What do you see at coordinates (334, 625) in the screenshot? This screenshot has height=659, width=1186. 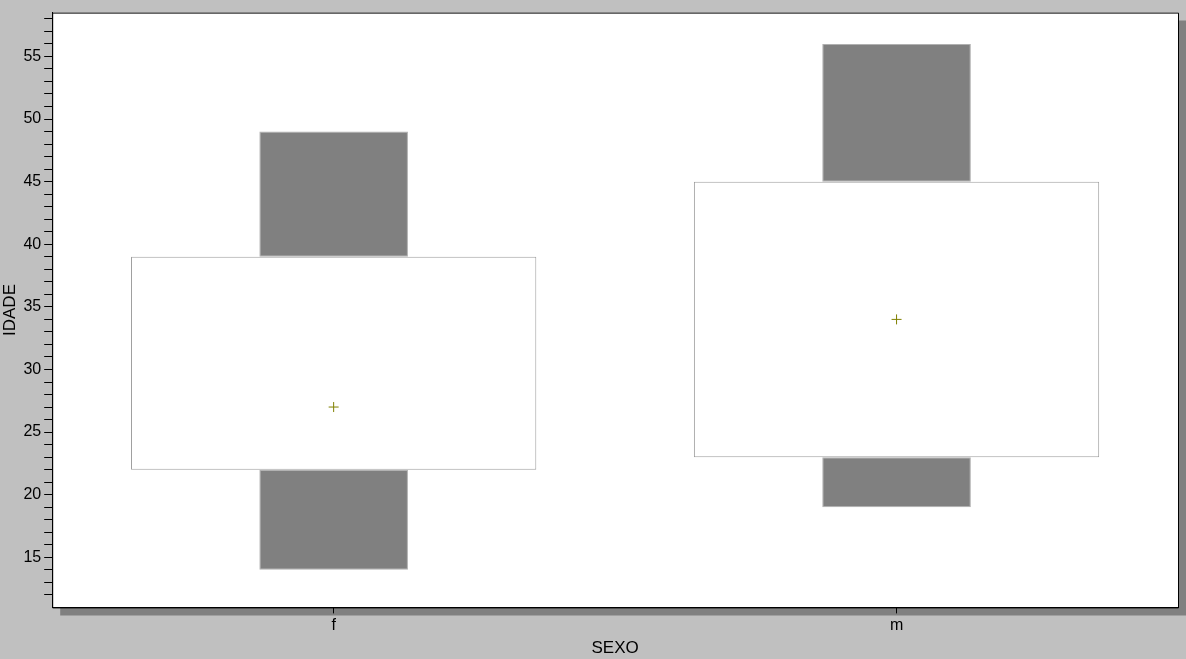 I see `x-tick-label: f` at bounding box center [334, 625].